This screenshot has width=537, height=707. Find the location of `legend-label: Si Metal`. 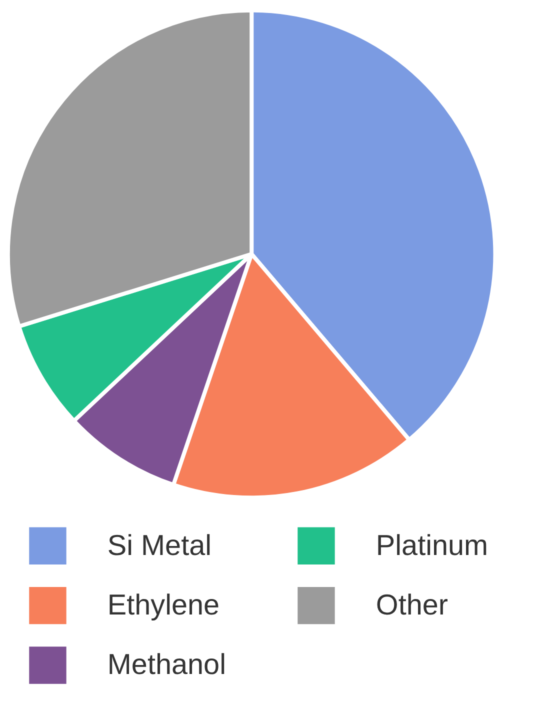

legend-label: Si Metal is located at coordinates (159, 546).